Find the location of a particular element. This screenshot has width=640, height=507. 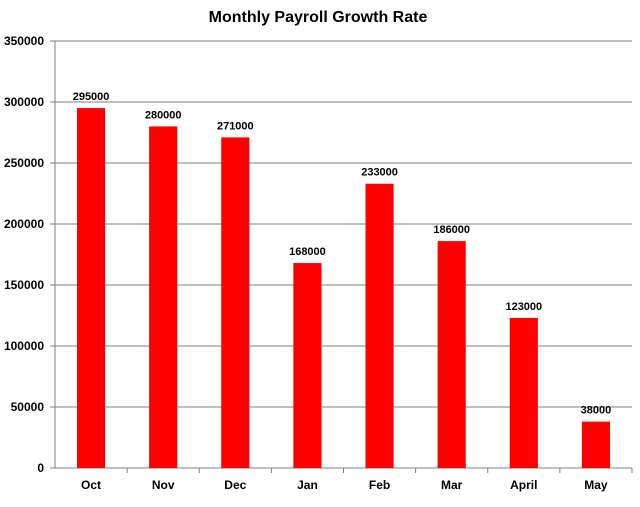

data-label: 280000 is located at coordinates (163, 115).